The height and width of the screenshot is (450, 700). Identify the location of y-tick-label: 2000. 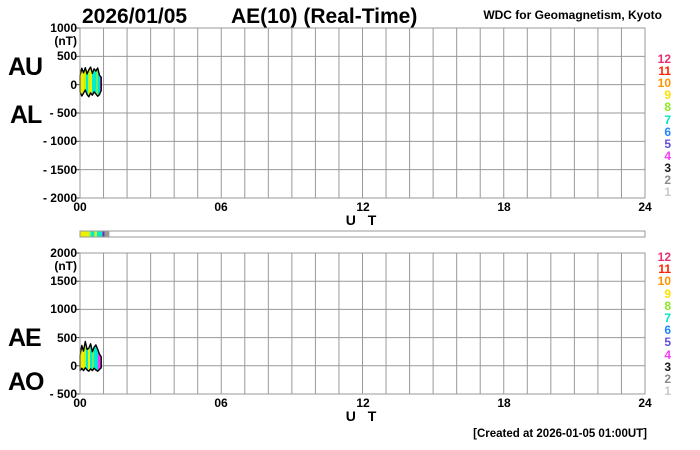
(63, 253).